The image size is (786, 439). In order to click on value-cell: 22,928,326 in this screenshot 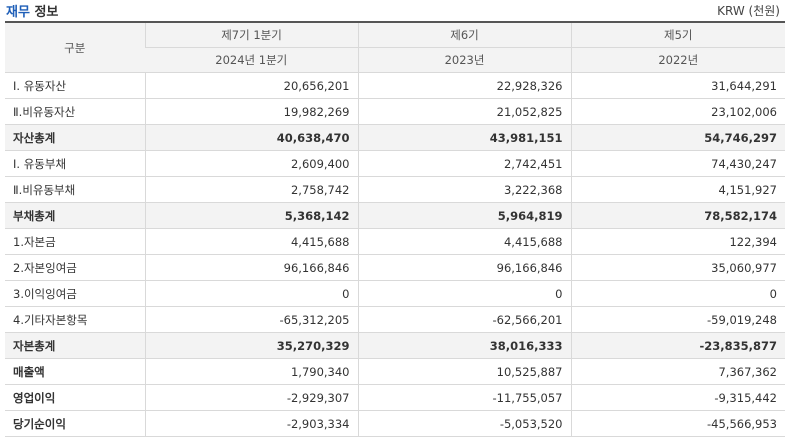, I will do `click(464, 85)`.